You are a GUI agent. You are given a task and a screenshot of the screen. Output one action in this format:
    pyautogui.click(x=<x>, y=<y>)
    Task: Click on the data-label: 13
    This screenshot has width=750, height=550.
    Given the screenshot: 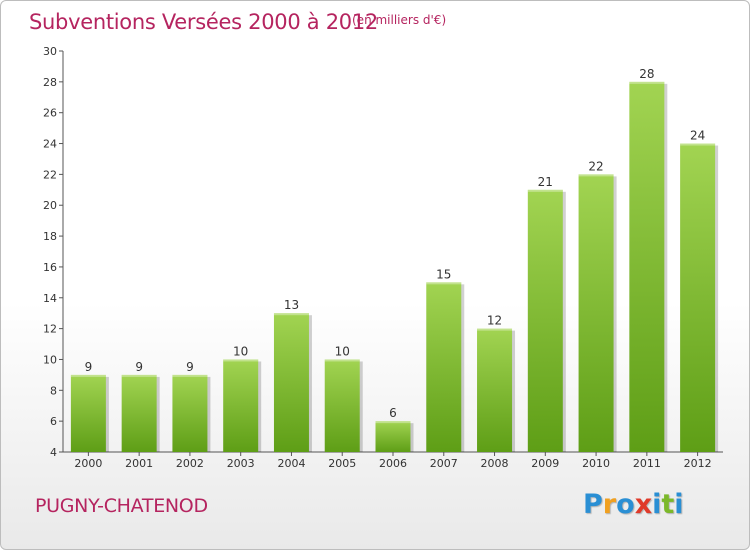 What is the action you would take?
    pyautogui.click(x=291, y=305)
    